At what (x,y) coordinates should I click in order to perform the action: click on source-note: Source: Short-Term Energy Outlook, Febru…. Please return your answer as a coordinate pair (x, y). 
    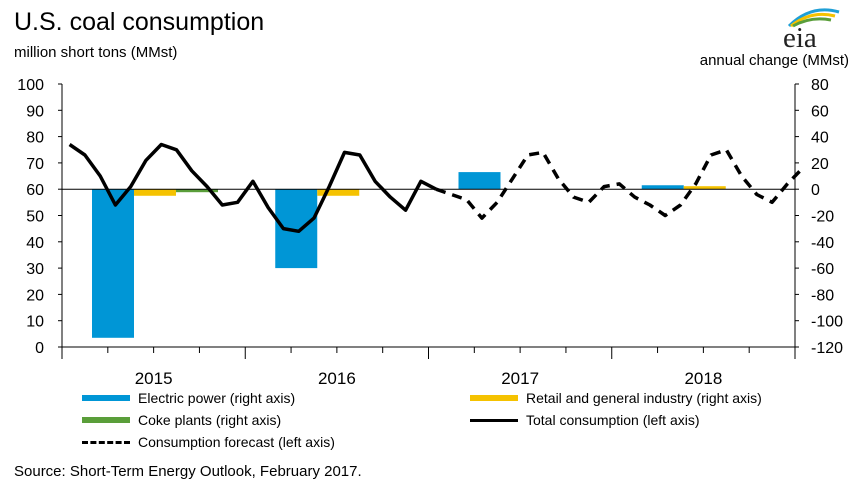
    Looking at the image, I should click on (188, 471).